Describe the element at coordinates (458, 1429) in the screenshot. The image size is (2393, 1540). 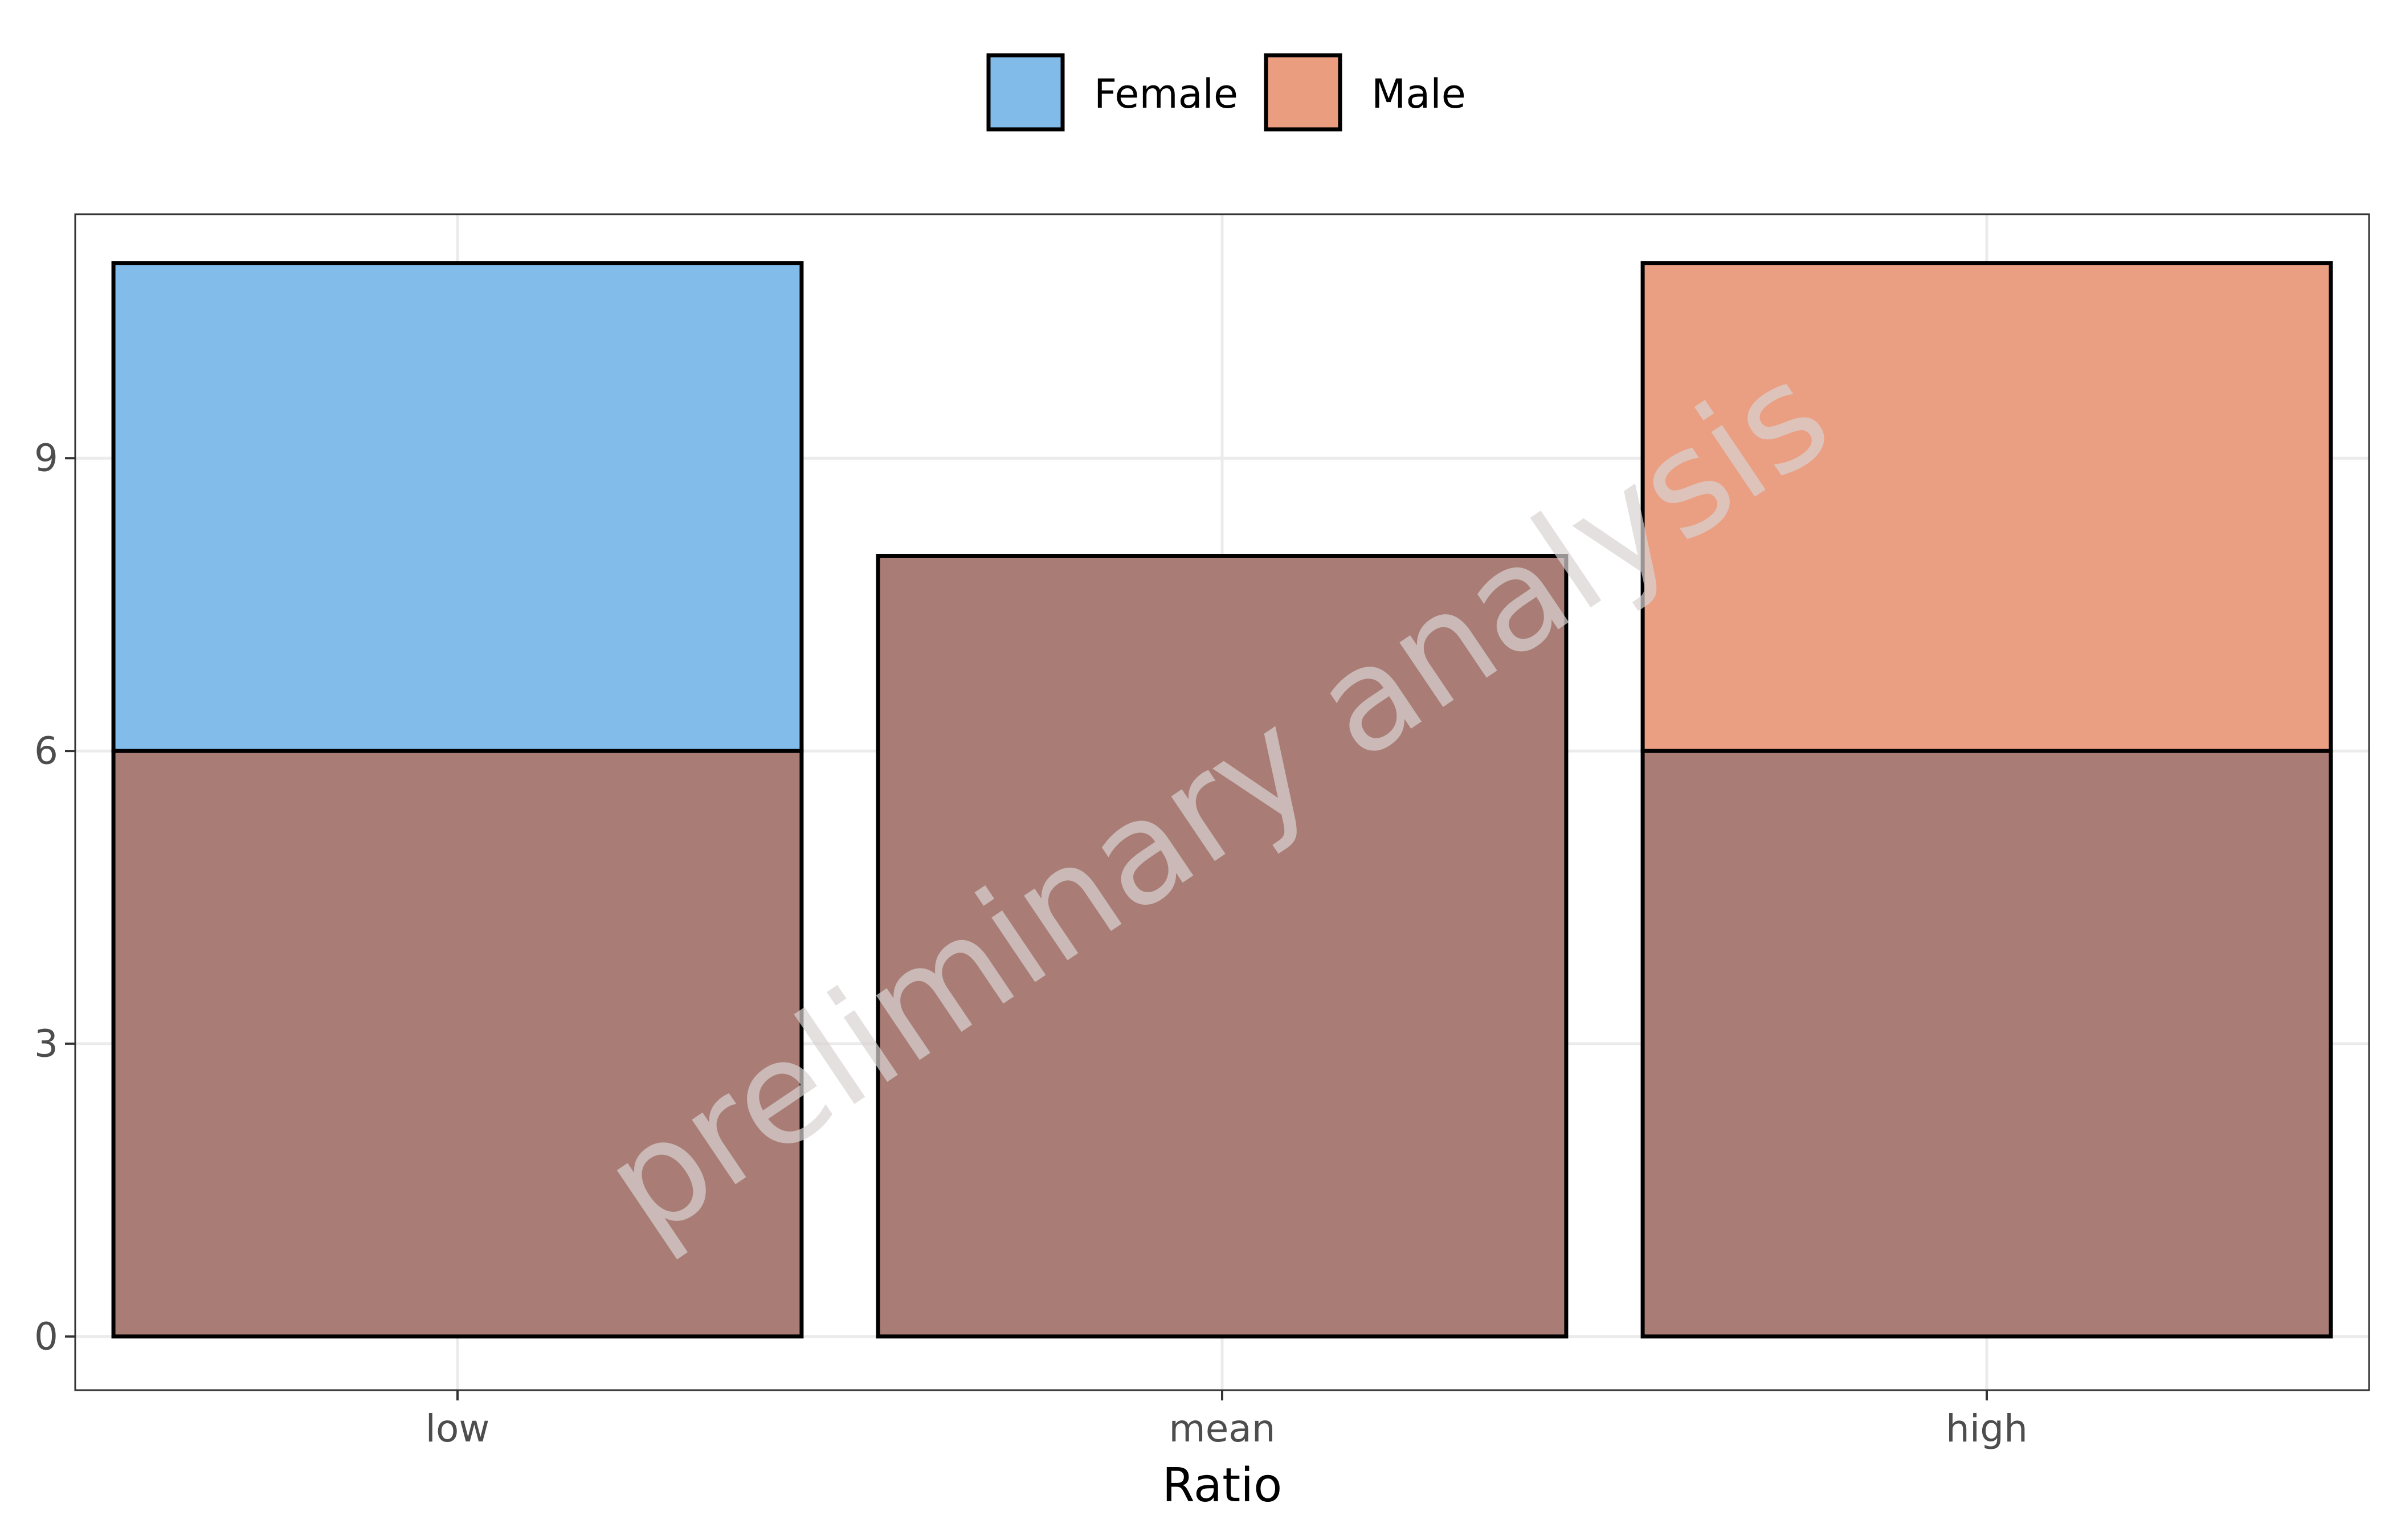
I see `x-tick-label: low` at that location.